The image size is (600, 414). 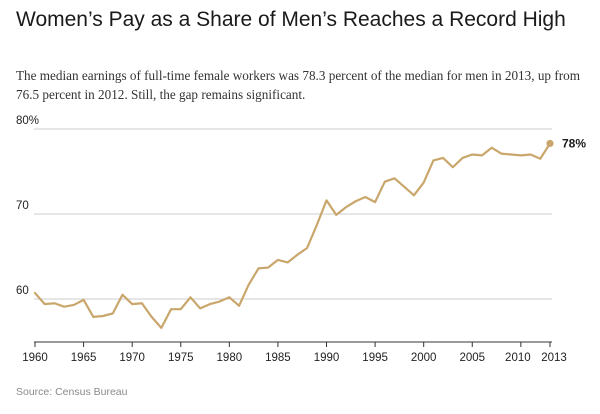 I want to click on x-tick-label-1965: 1965, so click(x=84, y=358).